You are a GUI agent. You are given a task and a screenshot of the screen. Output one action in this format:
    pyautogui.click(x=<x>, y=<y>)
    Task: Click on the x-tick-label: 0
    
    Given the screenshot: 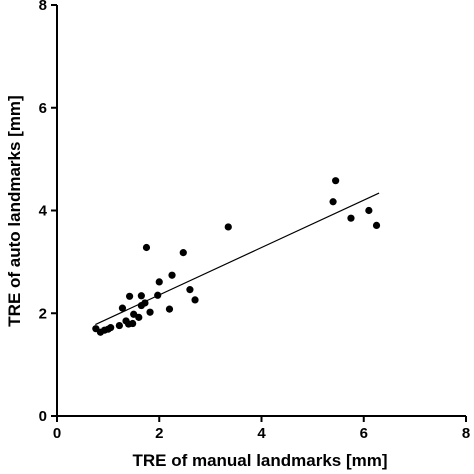 What is the action you would take?
    pyautogui.click(x=57, y=433)
    